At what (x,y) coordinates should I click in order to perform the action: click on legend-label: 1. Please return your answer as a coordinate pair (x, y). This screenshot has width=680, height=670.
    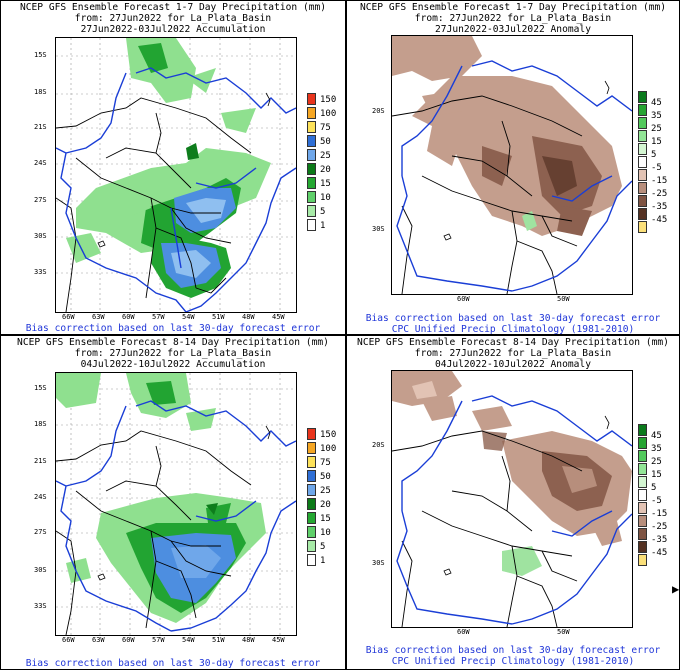
    Looking at the image, I should click on (323, 561).